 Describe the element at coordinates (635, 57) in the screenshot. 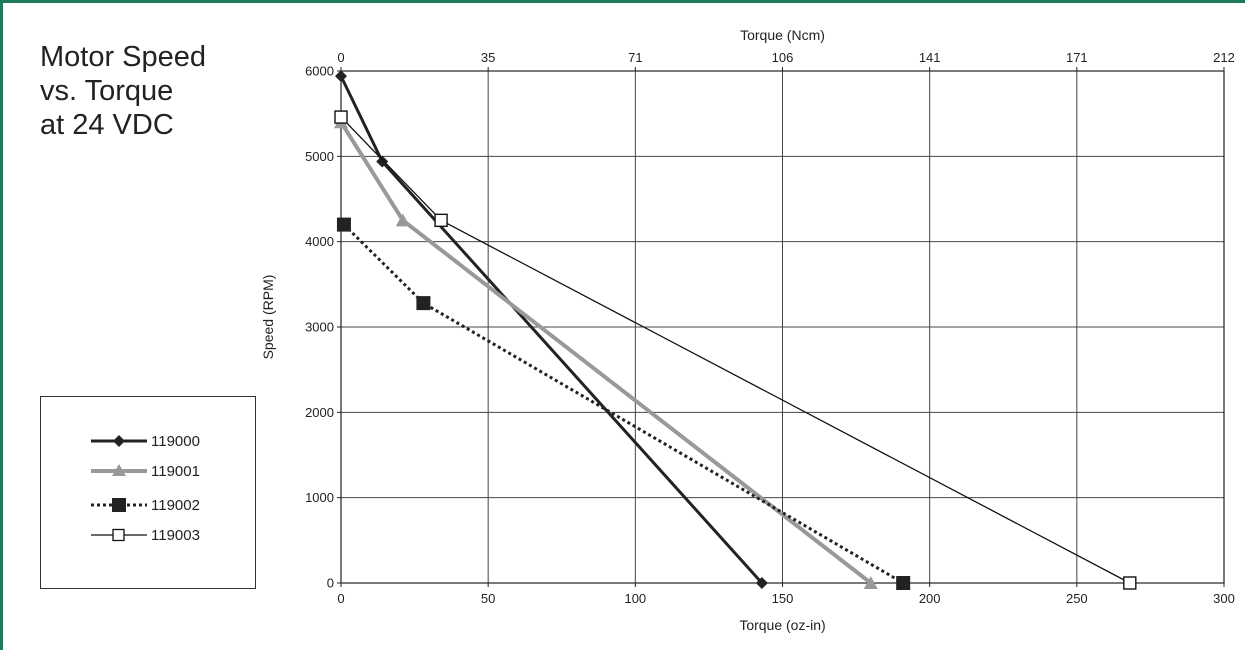

I see `top-tick-label-2: 71` at that location.